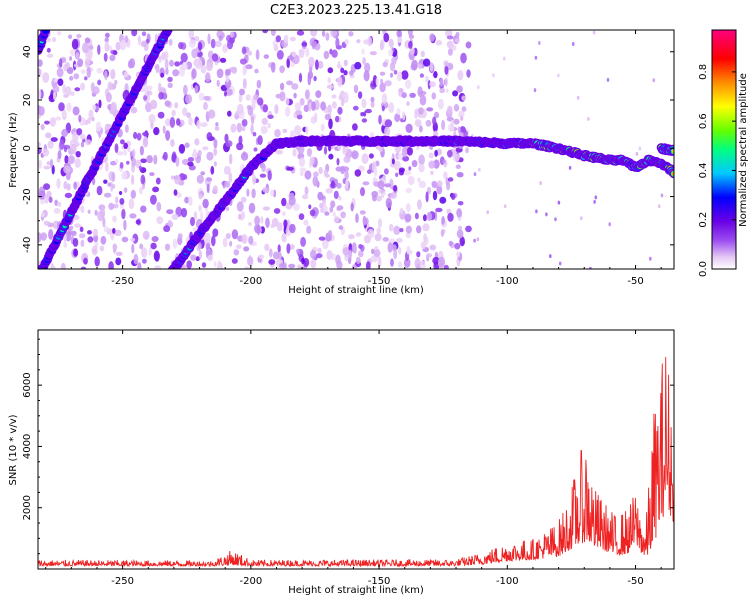 This screenshot has height=600, width=750. I want to click on snr-x-tick-label: -250, so click(122, 581).